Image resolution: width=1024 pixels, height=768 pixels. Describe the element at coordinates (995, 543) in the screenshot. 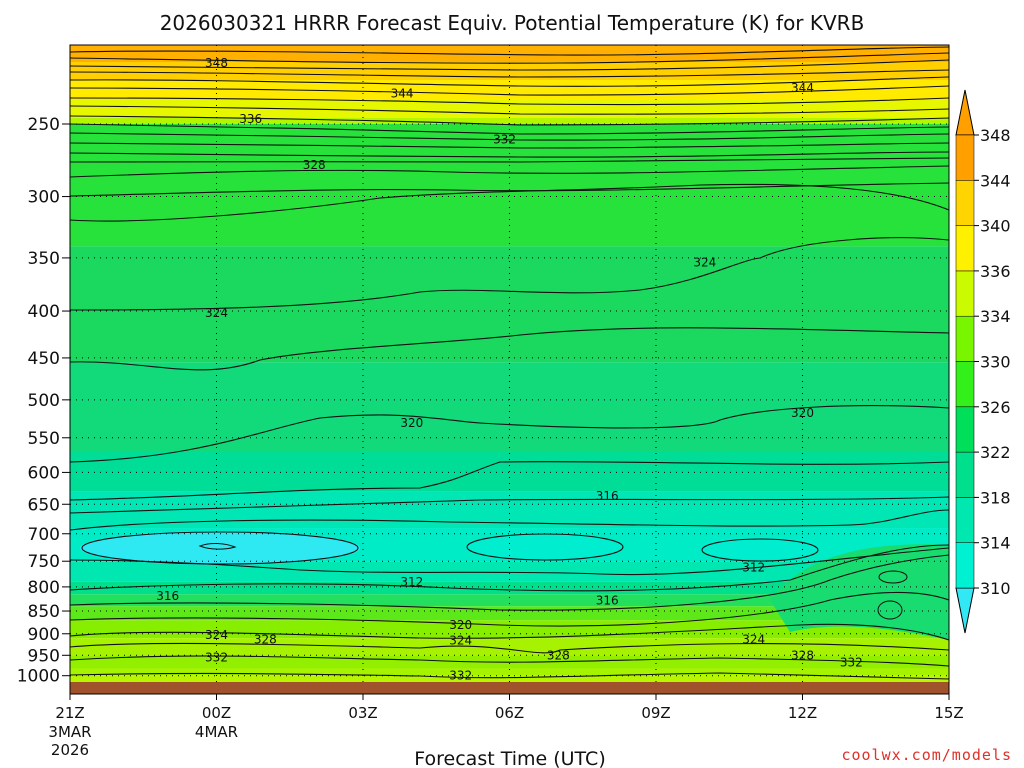

I see `colorbar-label-314: 314` at that location.